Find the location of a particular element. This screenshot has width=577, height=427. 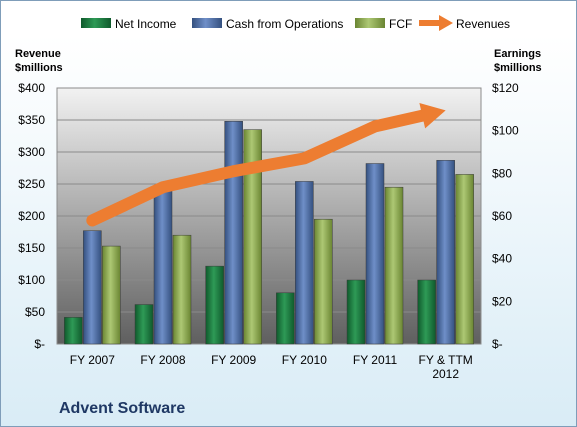

left-axis-title: Revenue $millions is located at coordinates (39, 61).